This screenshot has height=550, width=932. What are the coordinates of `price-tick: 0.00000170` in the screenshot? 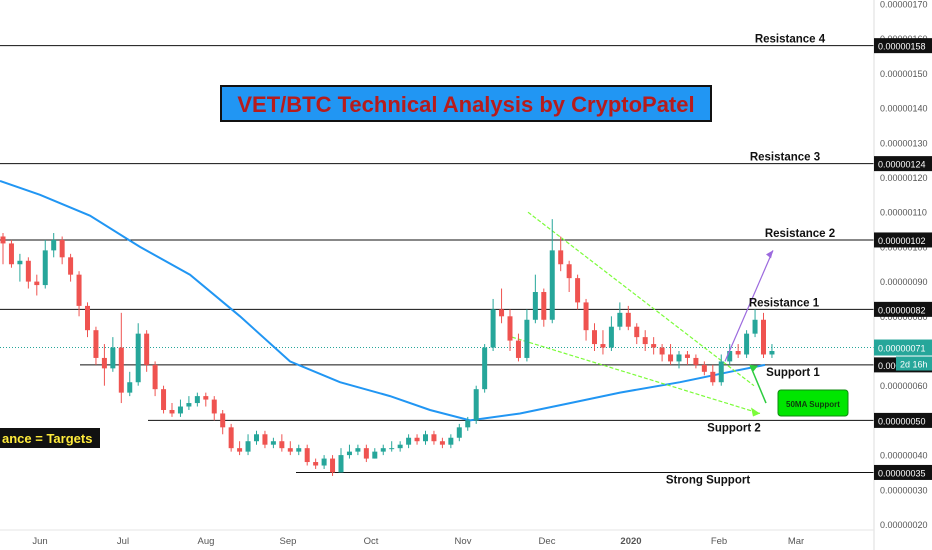 It's located at (904, 5).